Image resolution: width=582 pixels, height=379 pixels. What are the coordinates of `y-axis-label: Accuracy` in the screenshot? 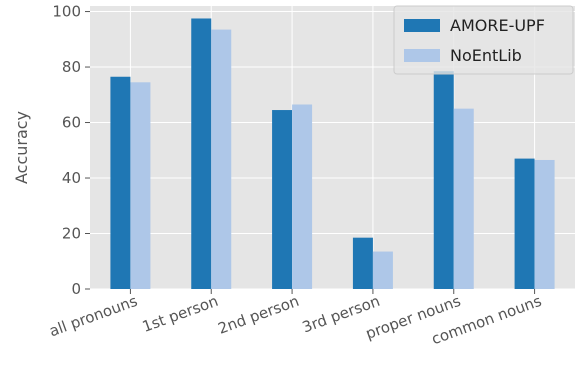 It's located at (21, 147).